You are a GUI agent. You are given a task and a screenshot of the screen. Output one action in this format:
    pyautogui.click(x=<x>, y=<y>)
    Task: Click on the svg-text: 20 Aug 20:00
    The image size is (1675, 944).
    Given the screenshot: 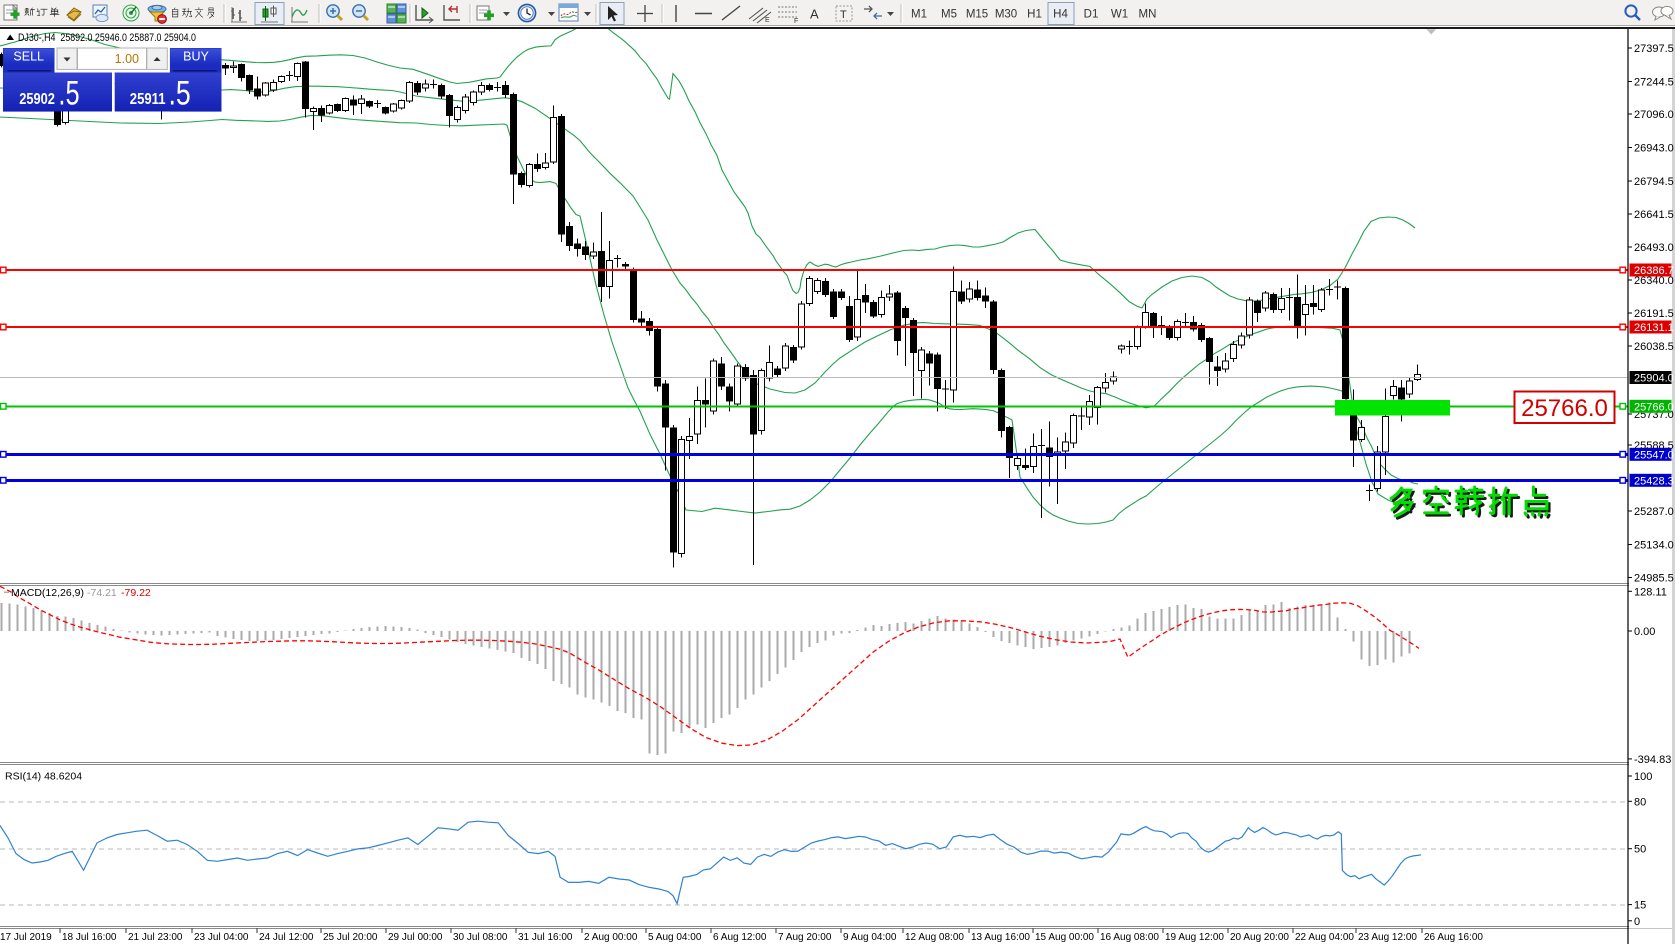 What is the action you would take?
    pyautogui.click(x=1259, y=937)
    